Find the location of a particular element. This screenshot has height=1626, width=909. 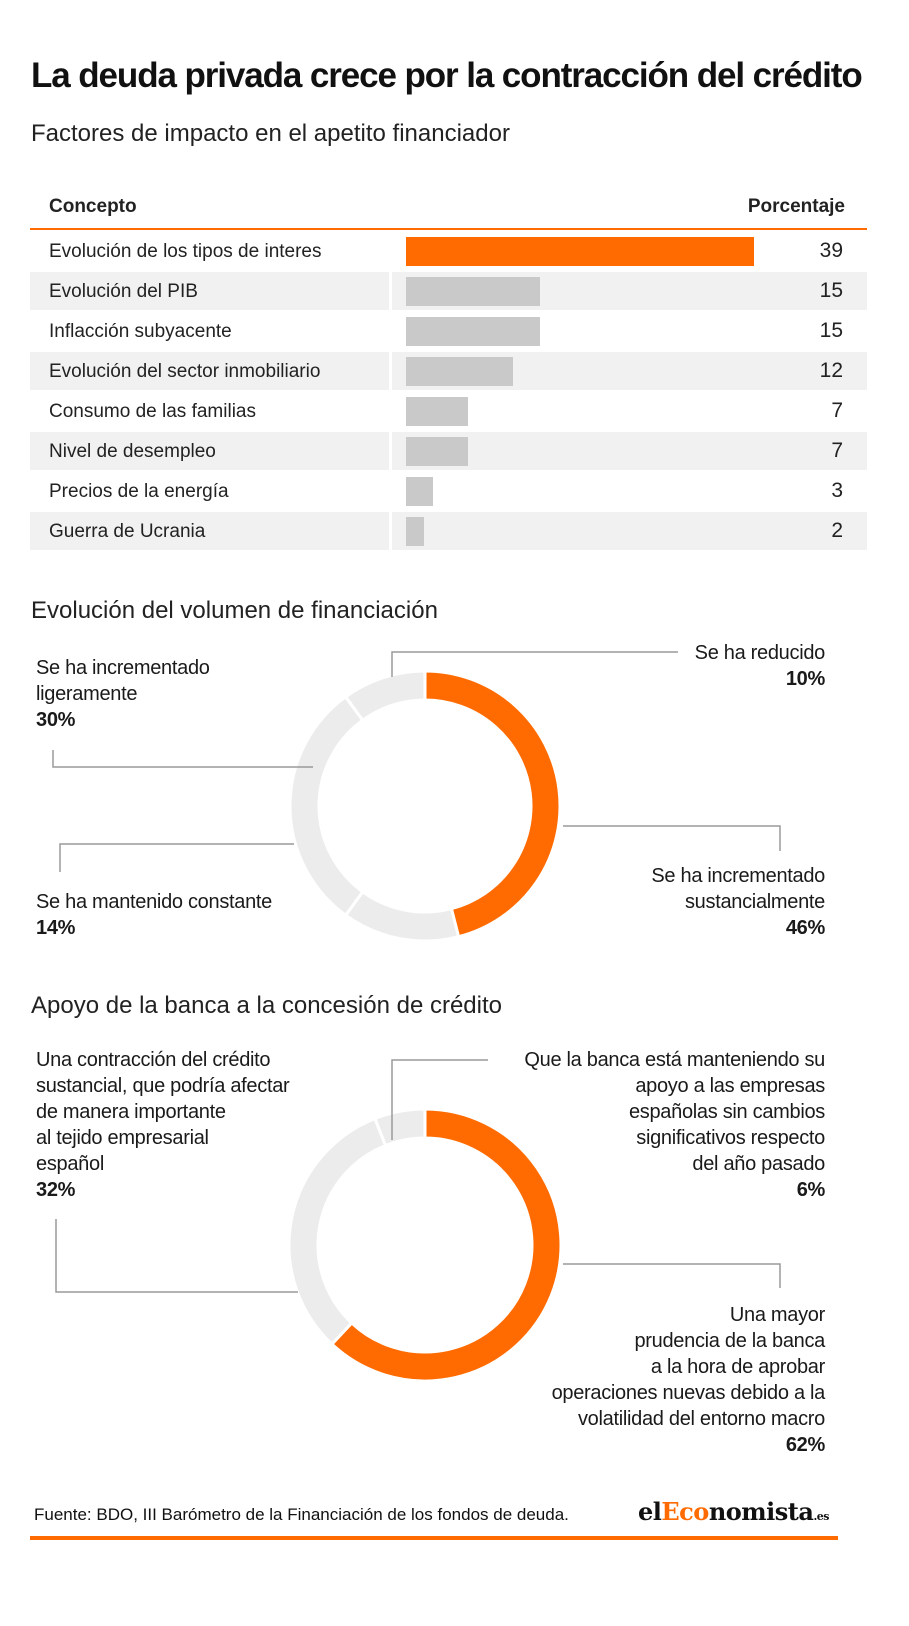

volume-label-ligeramente: Se ha incrementado ligeramente 30% is located at coordinates (166, 694).